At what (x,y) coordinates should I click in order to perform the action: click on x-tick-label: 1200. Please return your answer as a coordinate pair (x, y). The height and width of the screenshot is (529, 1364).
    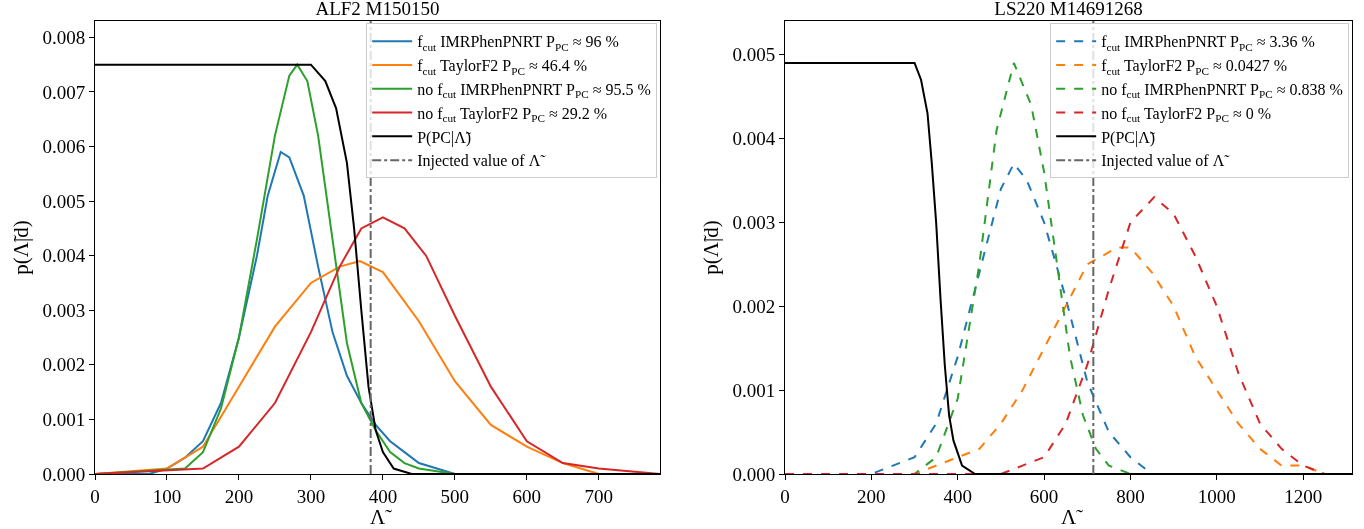
    Looking at the image, I should click on (1303, 496).